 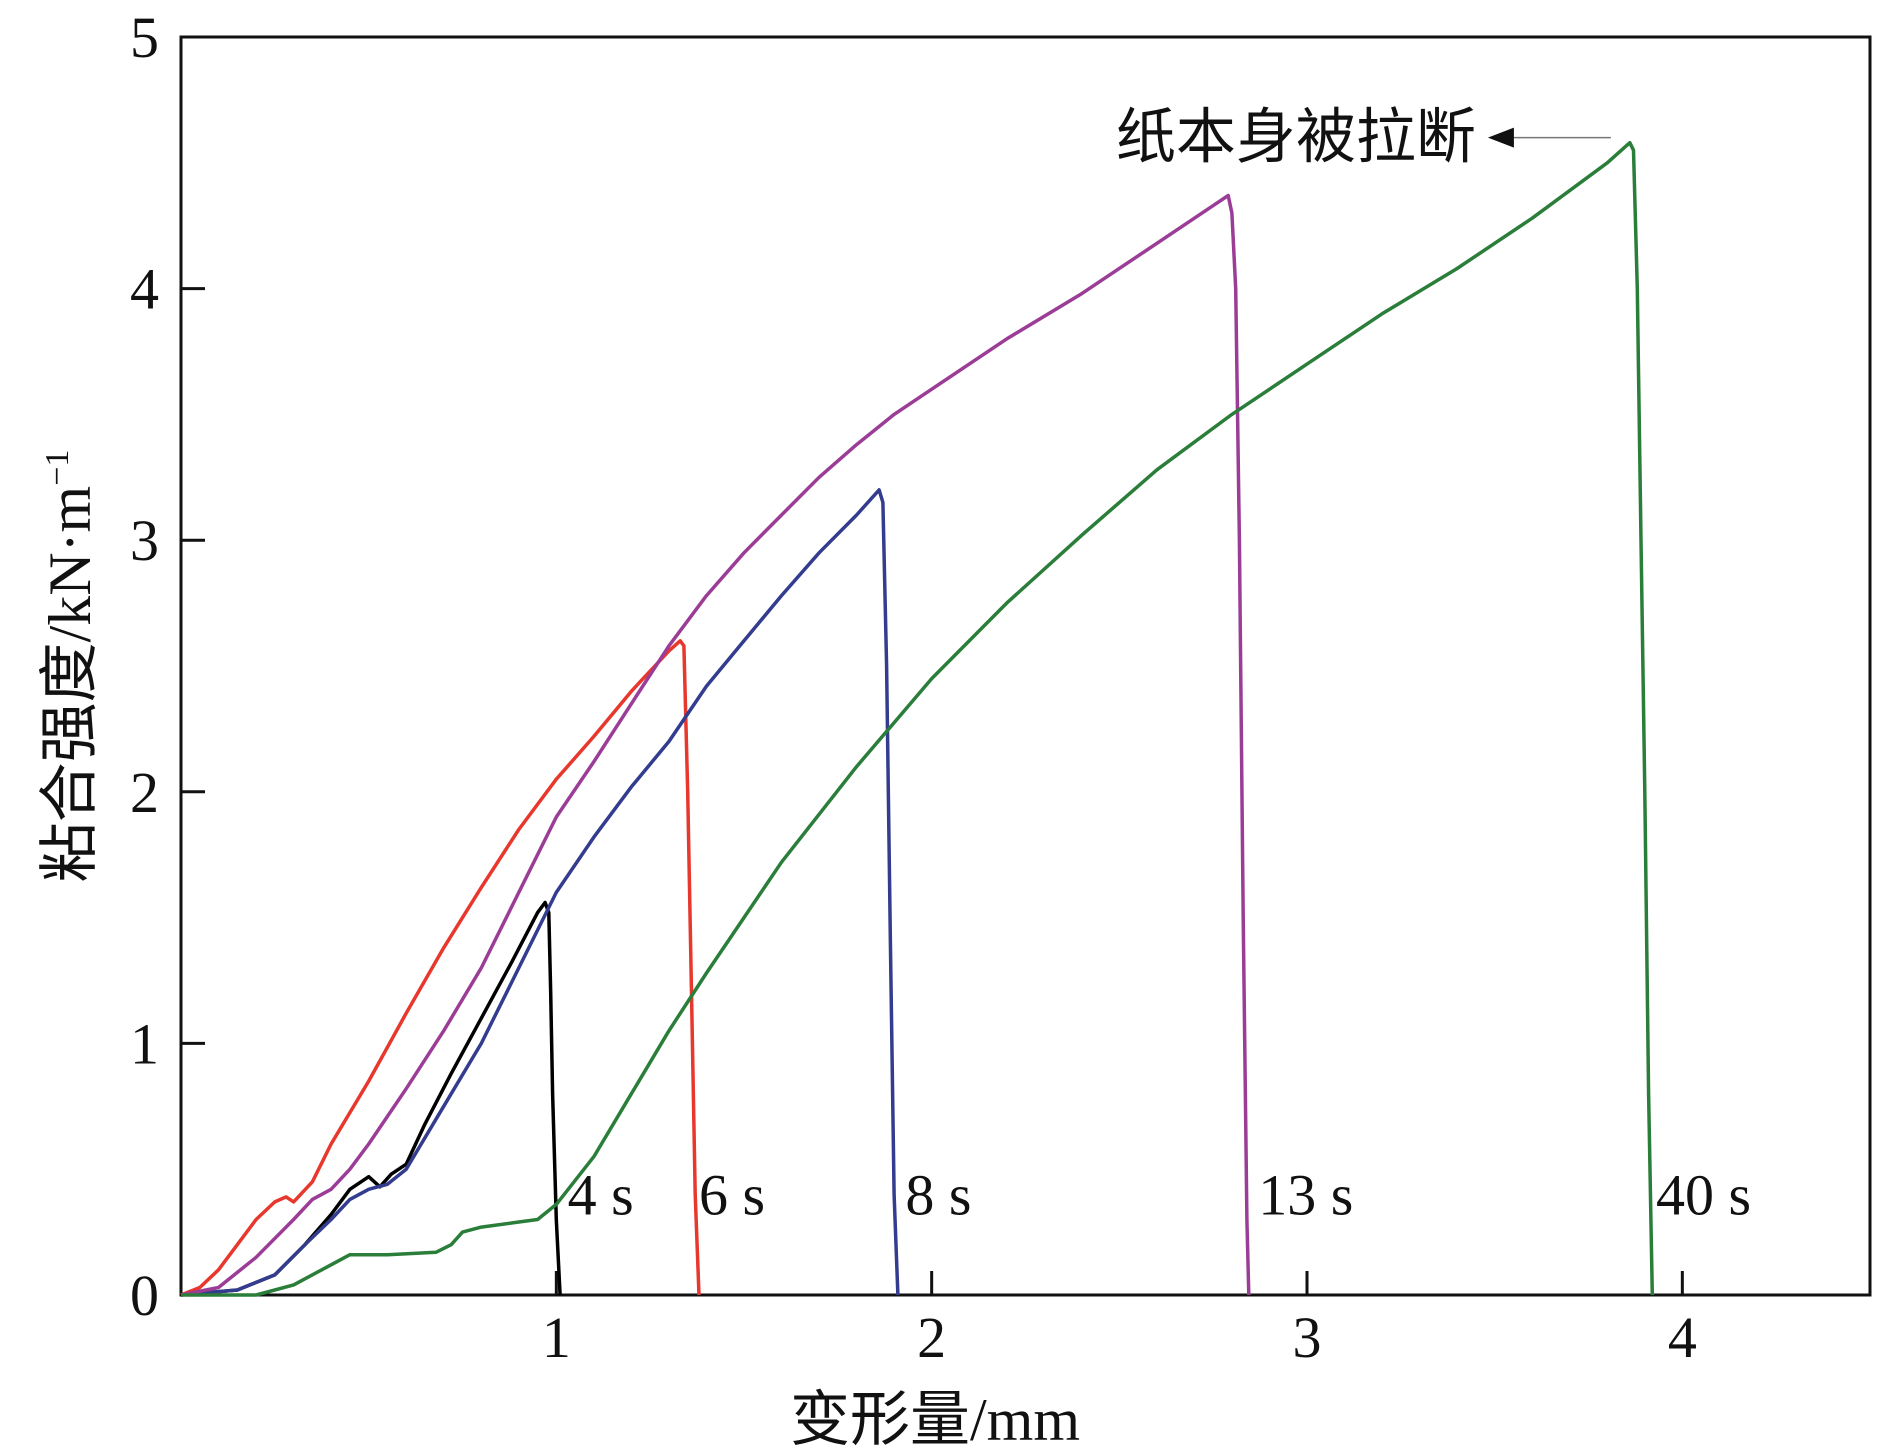 What do you see at coordinates (1682, 1337) in the screenshot?
I see `x-tick-label: 4` at bounding box center [1682, 1337].